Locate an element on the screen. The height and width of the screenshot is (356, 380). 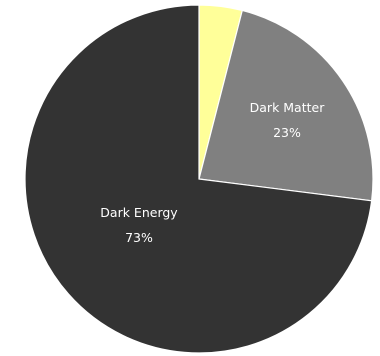
slice-label-value: 23% is located at coordinates (287, 132).